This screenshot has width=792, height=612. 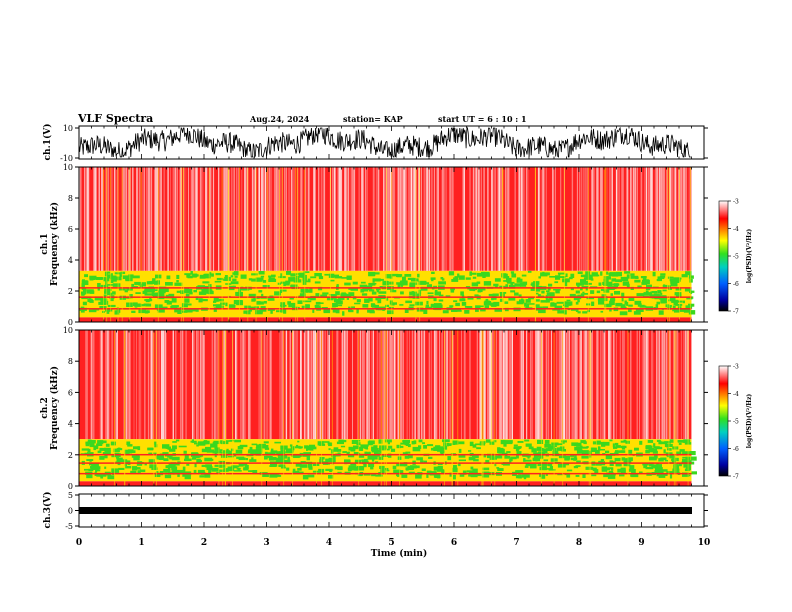 I want to click on spec-line, so click(x=385, y=454).